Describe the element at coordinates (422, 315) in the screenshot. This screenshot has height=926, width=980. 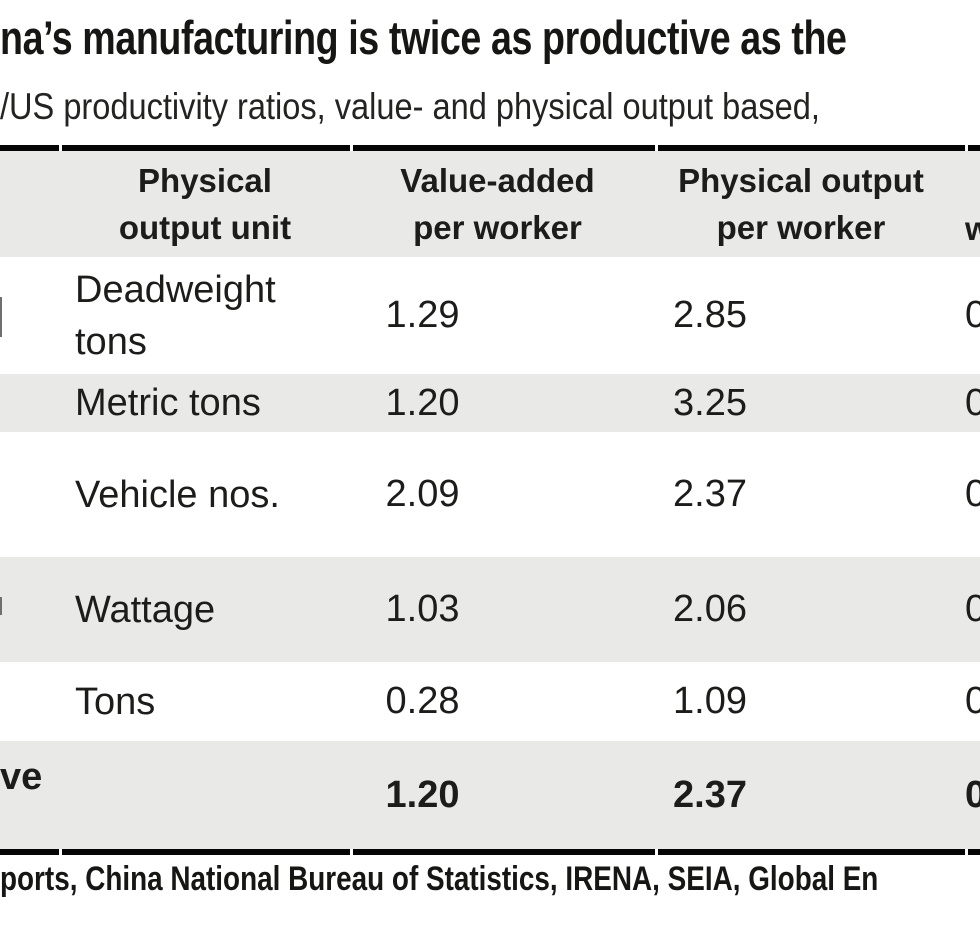
I see `value-added-cell: 1.29` at that location.